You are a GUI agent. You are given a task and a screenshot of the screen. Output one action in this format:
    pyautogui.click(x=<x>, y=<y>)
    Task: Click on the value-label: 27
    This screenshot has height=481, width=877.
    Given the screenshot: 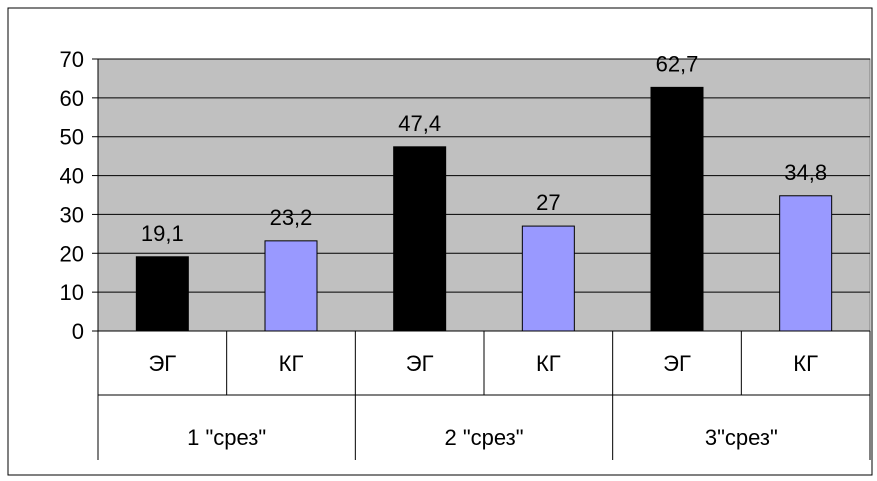 What is the action you would take?
    pyautogui.click(x=548, y=202)
    